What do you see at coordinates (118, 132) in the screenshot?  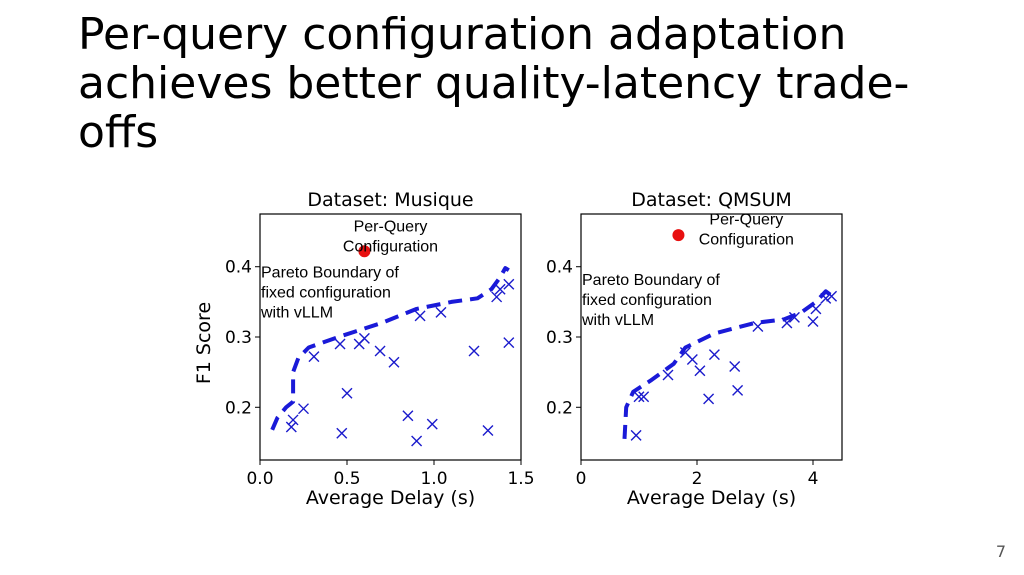 I see `slide-title-line-3: offs` at bounding box center [118, 132].